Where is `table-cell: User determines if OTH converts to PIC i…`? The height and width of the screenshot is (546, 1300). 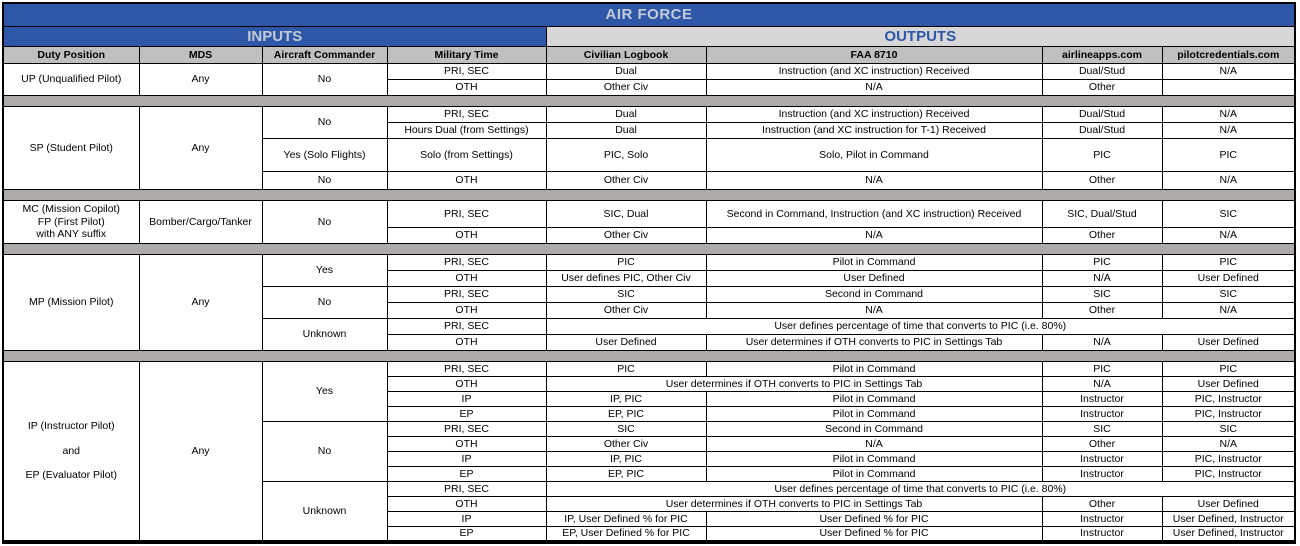 table-cell: User determines if OTH converts to PIC i… is located at coordinates (794, 504).